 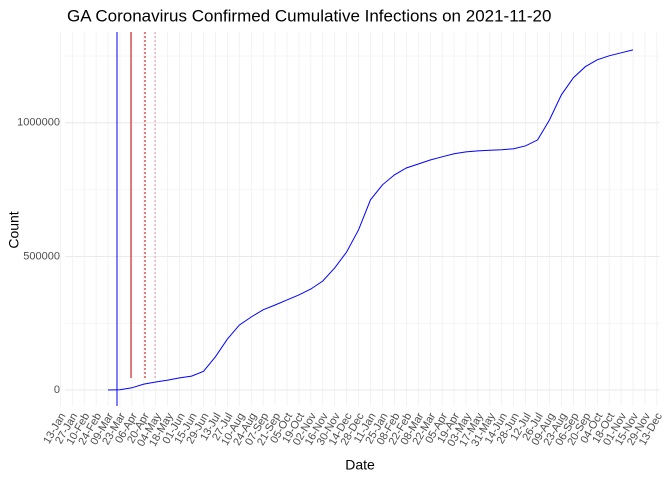 What do you see at coordinates (41, 256) in the screenshot?
I see `y-tick-label: 500000` at bounding box center [41, 256].